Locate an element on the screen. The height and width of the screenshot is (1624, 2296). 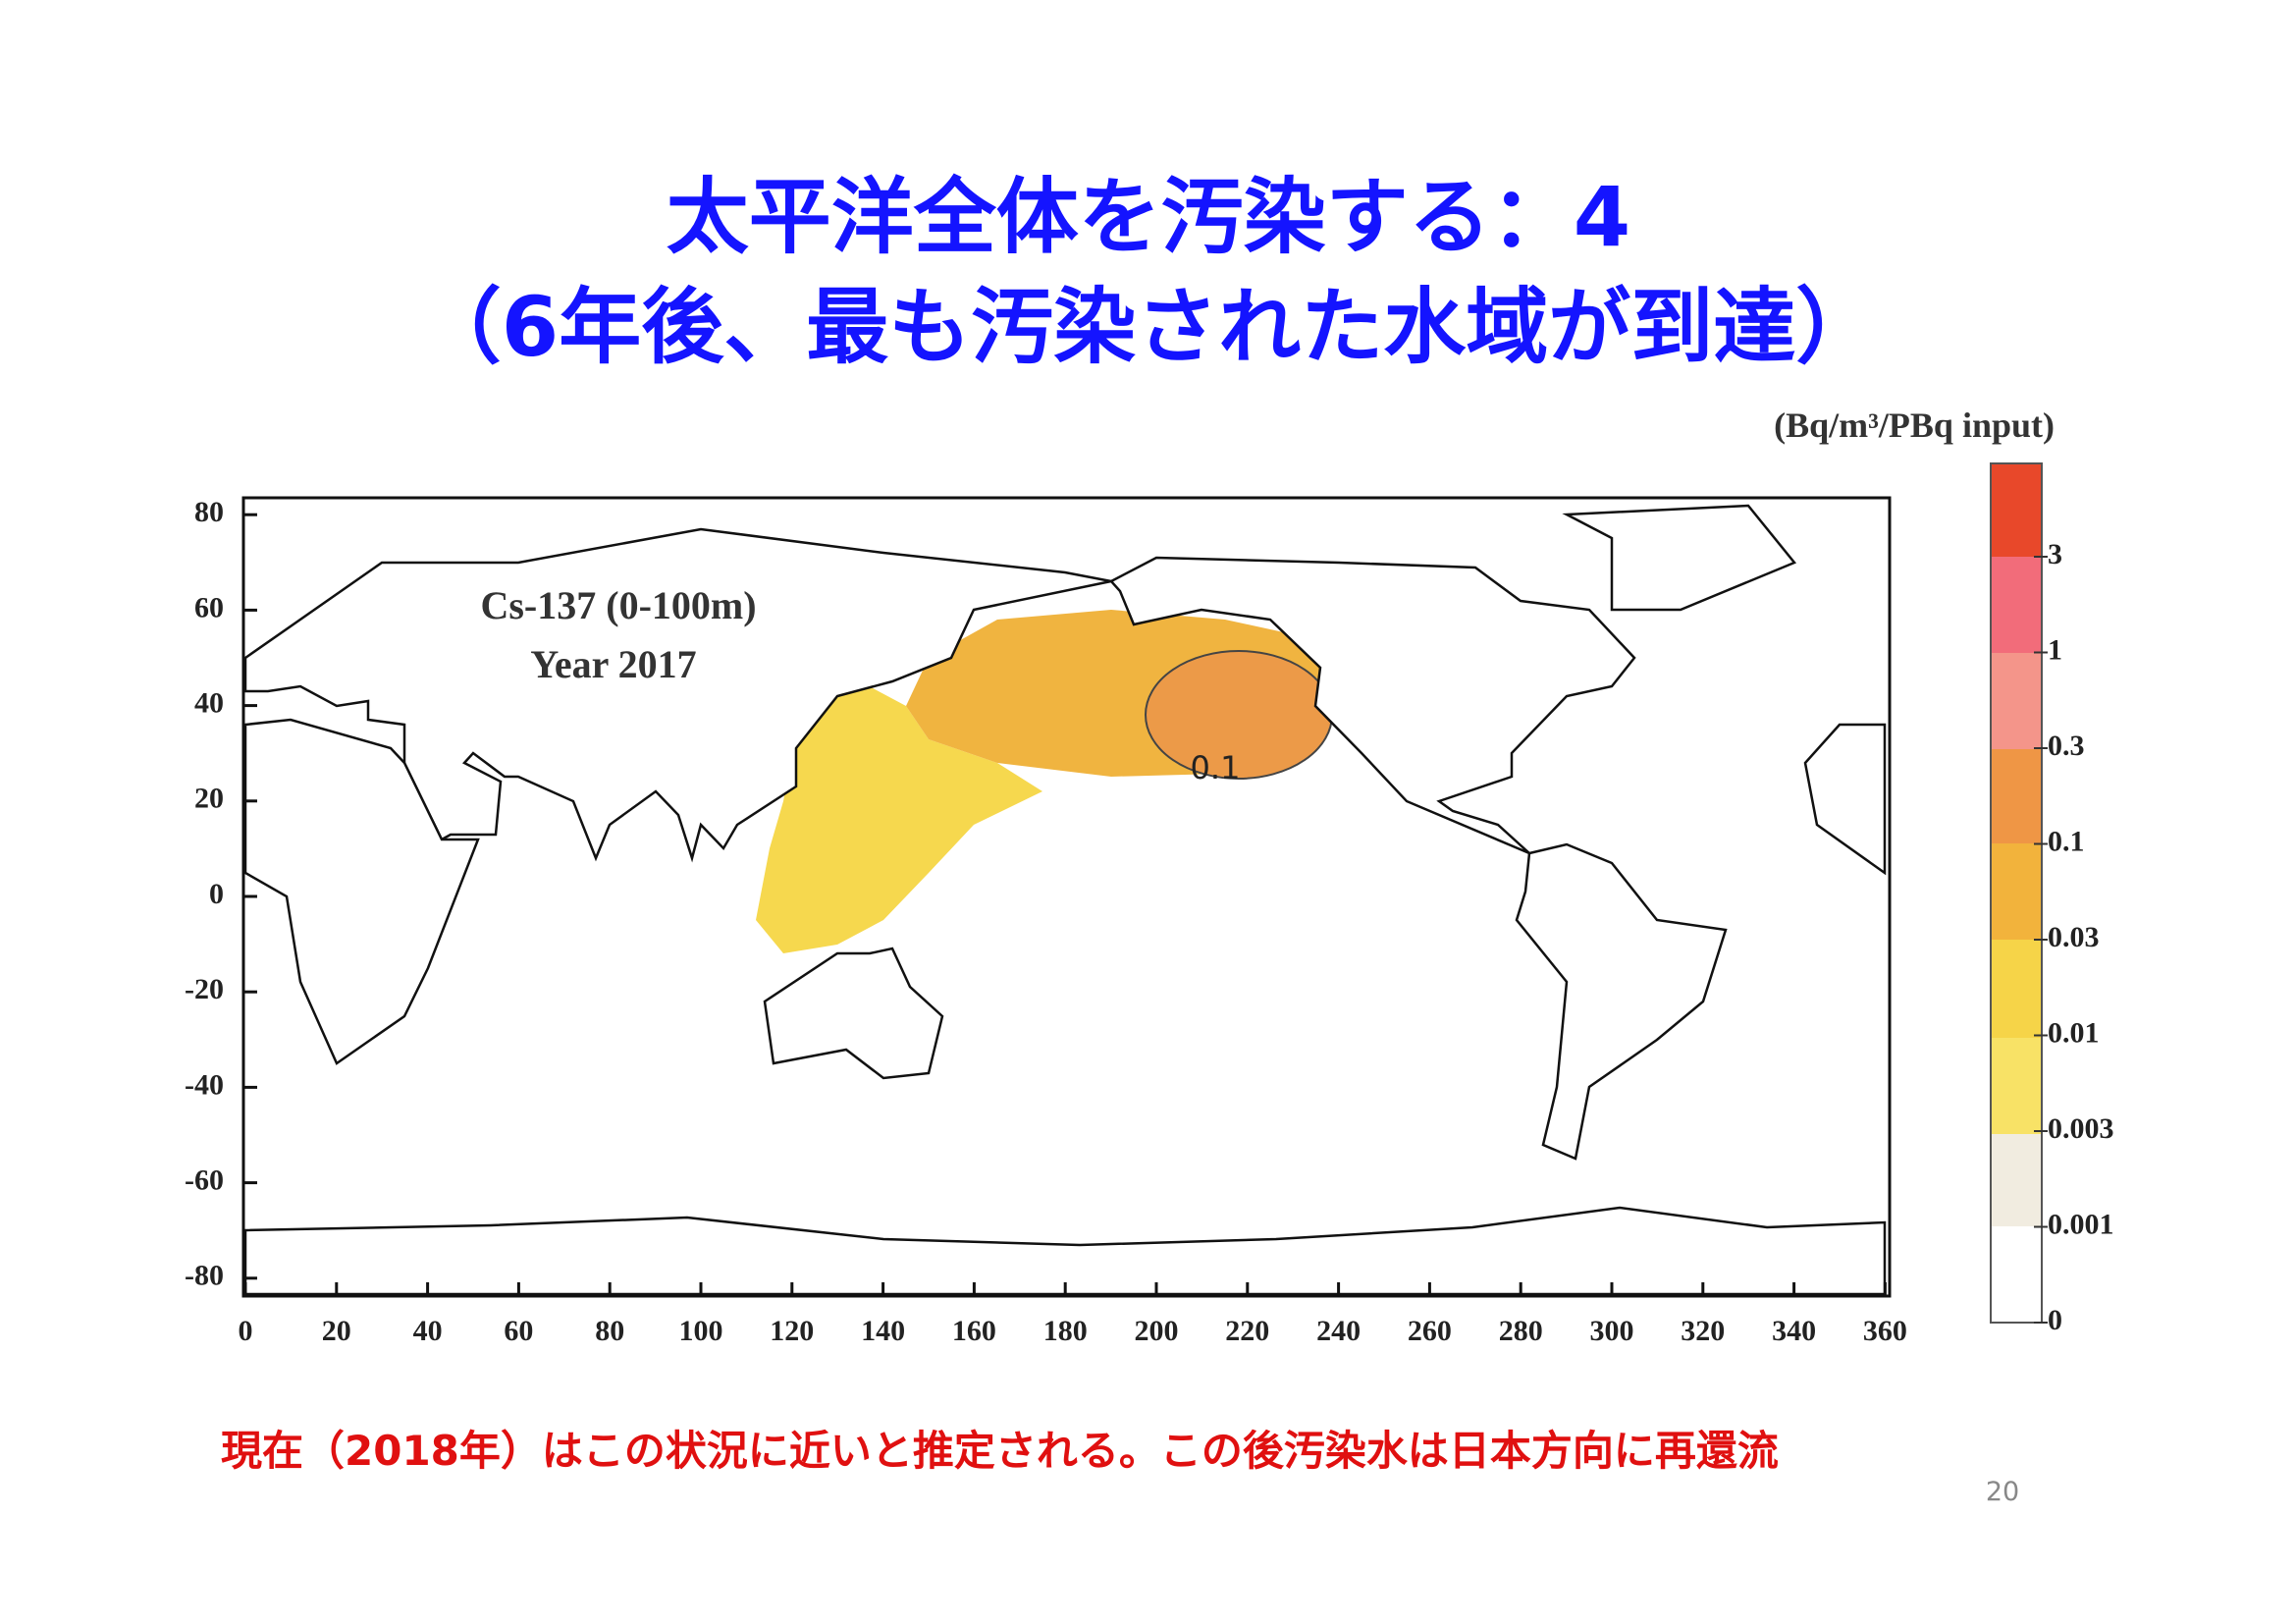
y-tick-label: -40 is located at coordinates (204, 1084).